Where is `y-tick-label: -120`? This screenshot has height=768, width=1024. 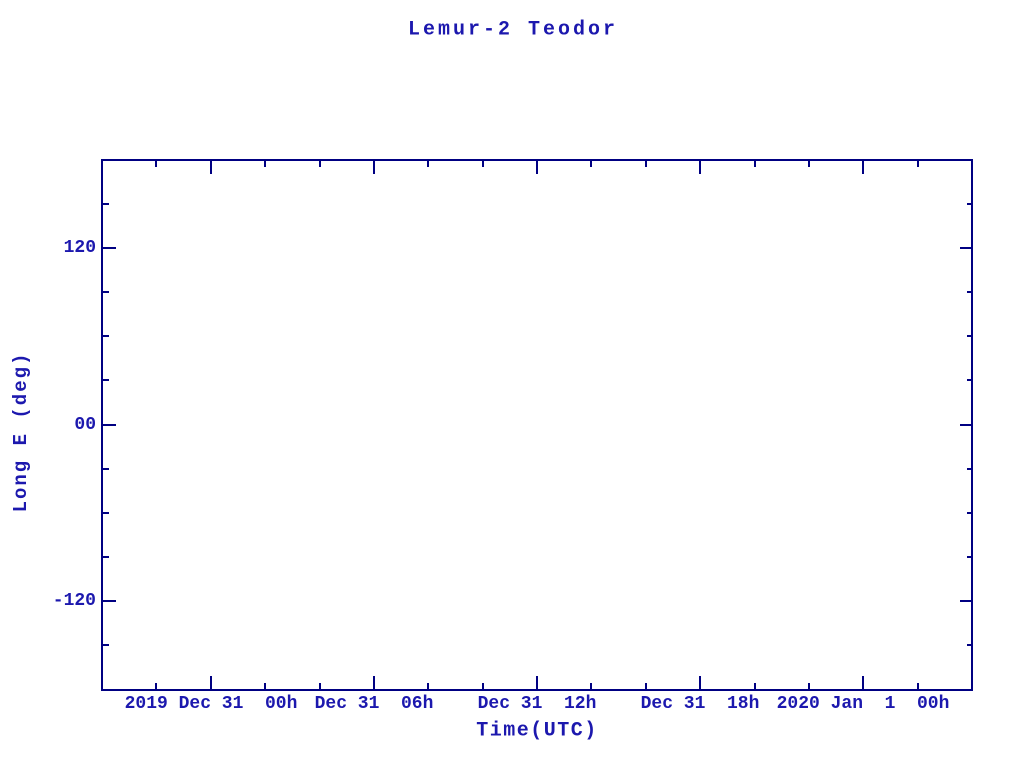 y-tick-label: -120 is located at coordinates (74, 601).